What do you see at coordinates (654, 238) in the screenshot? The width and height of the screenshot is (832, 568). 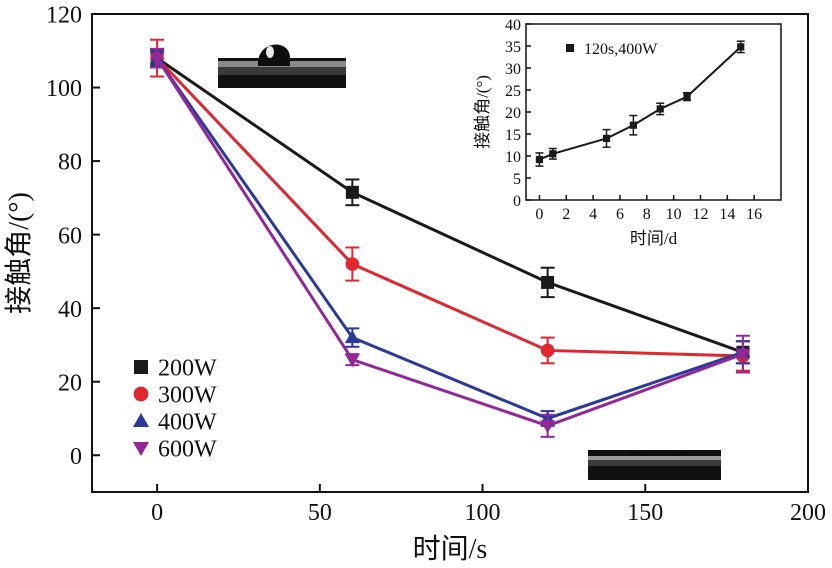 I see `inset-x-axis-title: 时间/d` at bounding box center [654, 238].